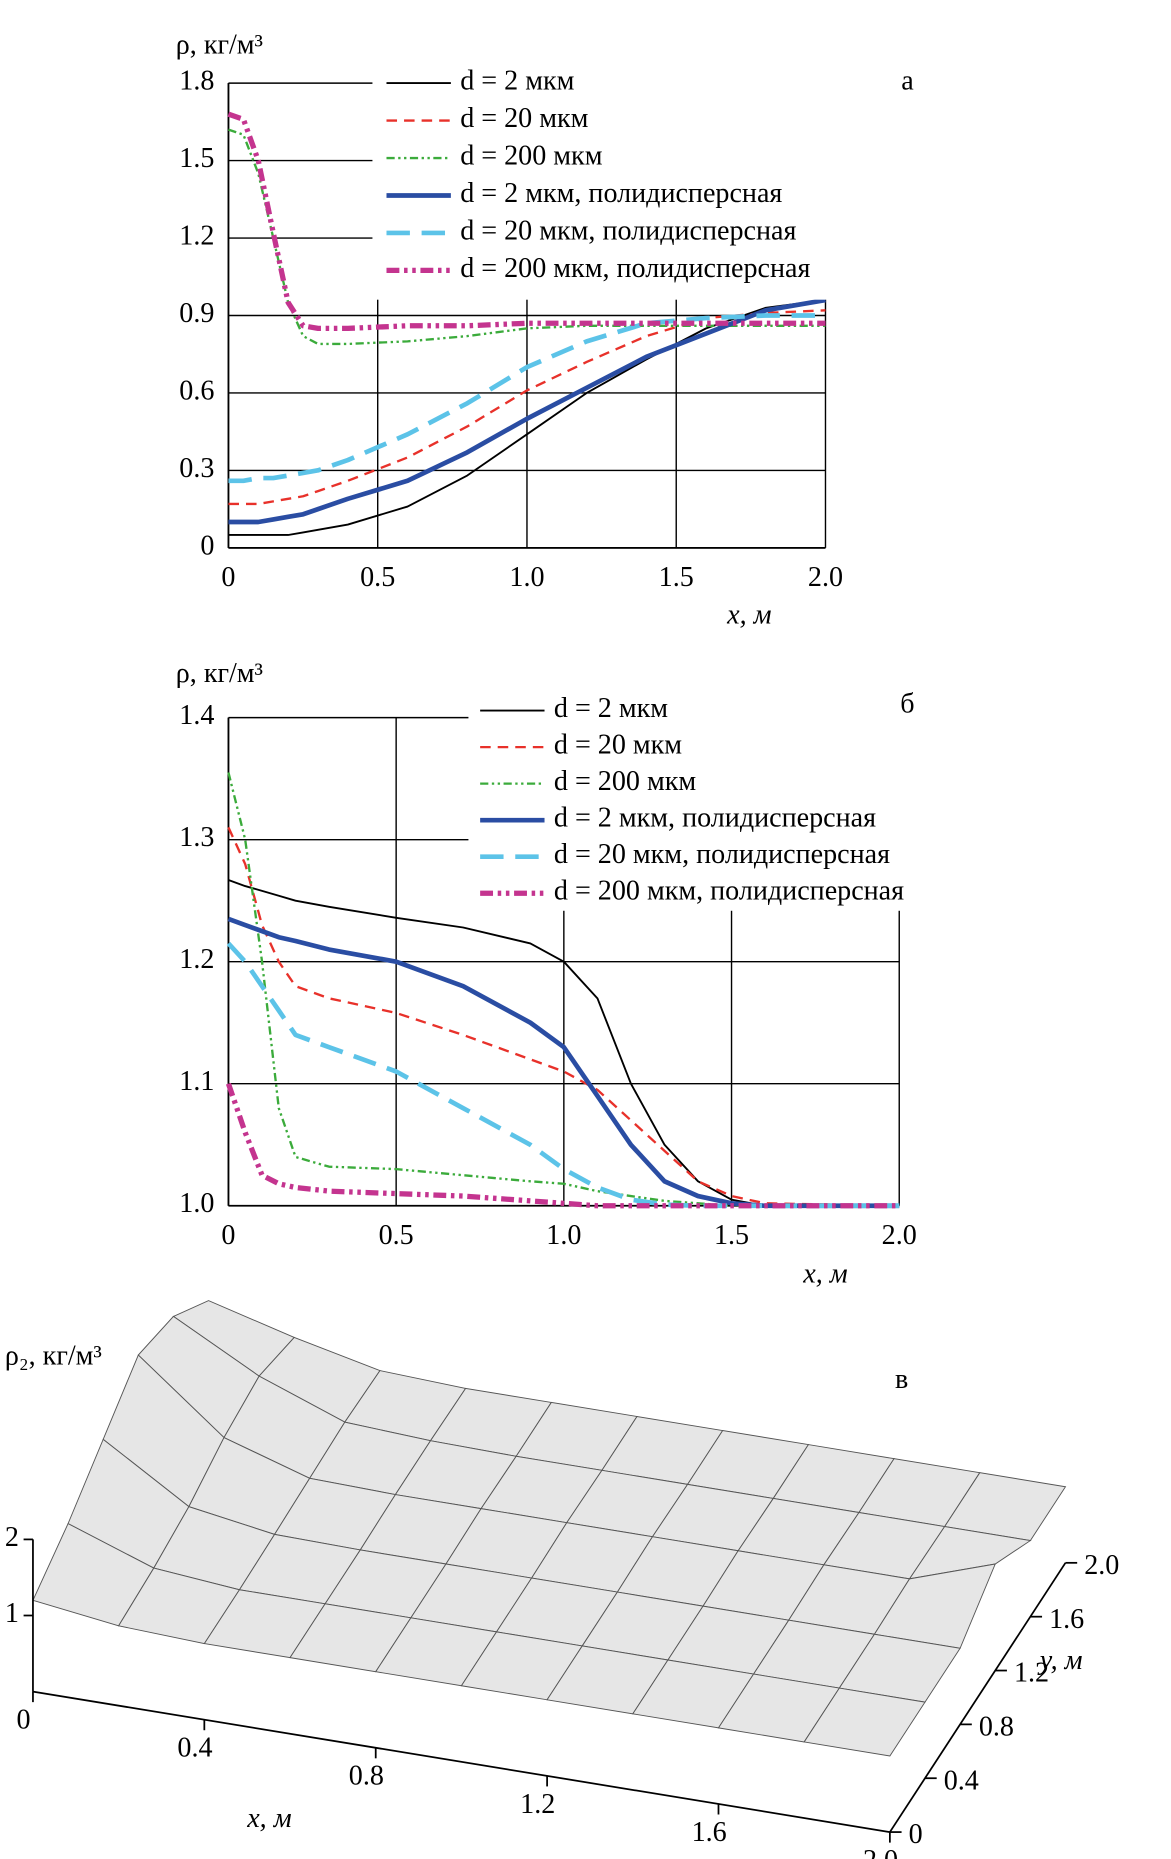 The height and width of the screenshot is (1859, 1171). What do you see at coordinates (537, 1804) in the screenshot?
I see `x-tick-label: 1.2` at bounding box center [537, 1804].